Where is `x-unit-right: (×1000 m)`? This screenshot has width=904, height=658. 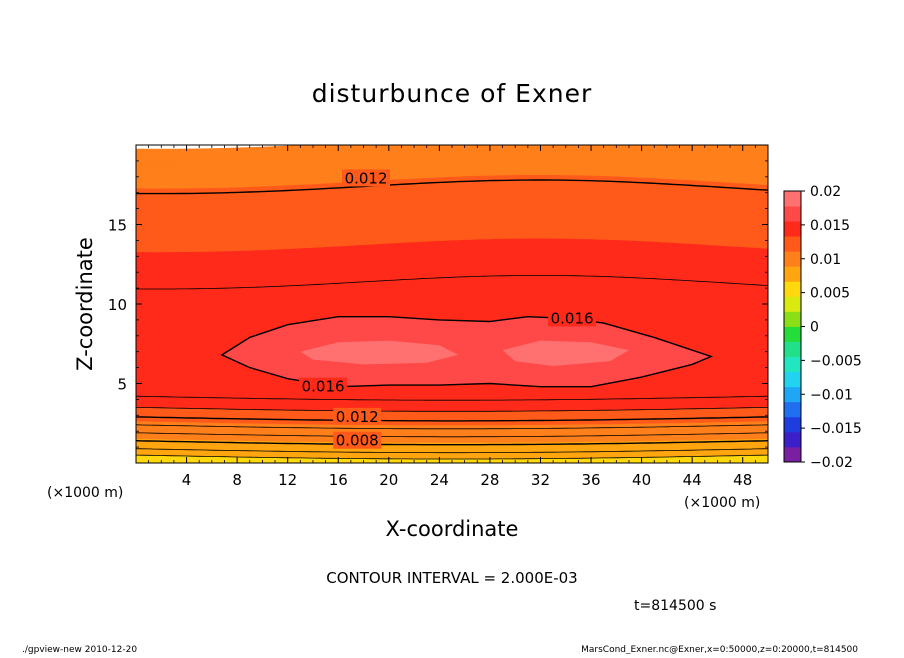 x-unit-right: (×1000 m) is located at coordinates (722, 503).